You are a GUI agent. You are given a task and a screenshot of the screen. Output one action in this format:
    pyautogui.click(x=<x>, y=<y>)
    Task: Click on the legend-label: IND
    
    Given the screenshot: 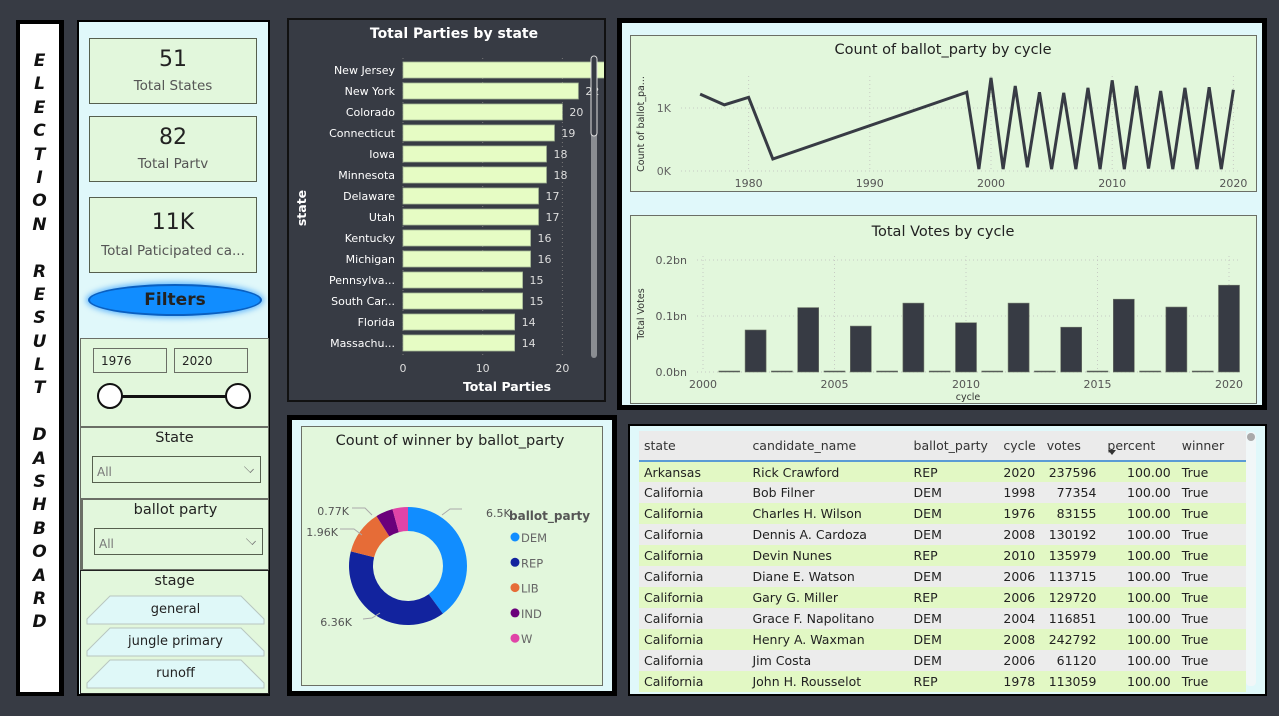 What is the action you would take?
    pyautogui.click(x=531, y=614)
    